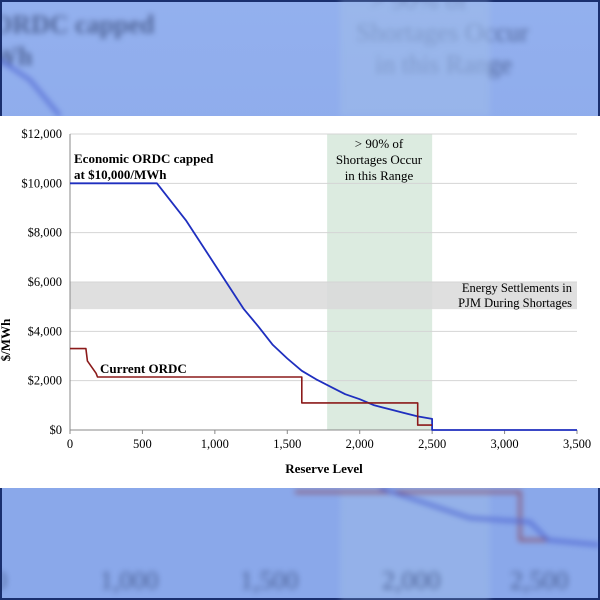 The width and height of the screenshot is (600, 600). What do you see at coordinates (45, 331) in the screenshot?
I see `y-tick-label: $4,000` at bounding box center [45, 331].